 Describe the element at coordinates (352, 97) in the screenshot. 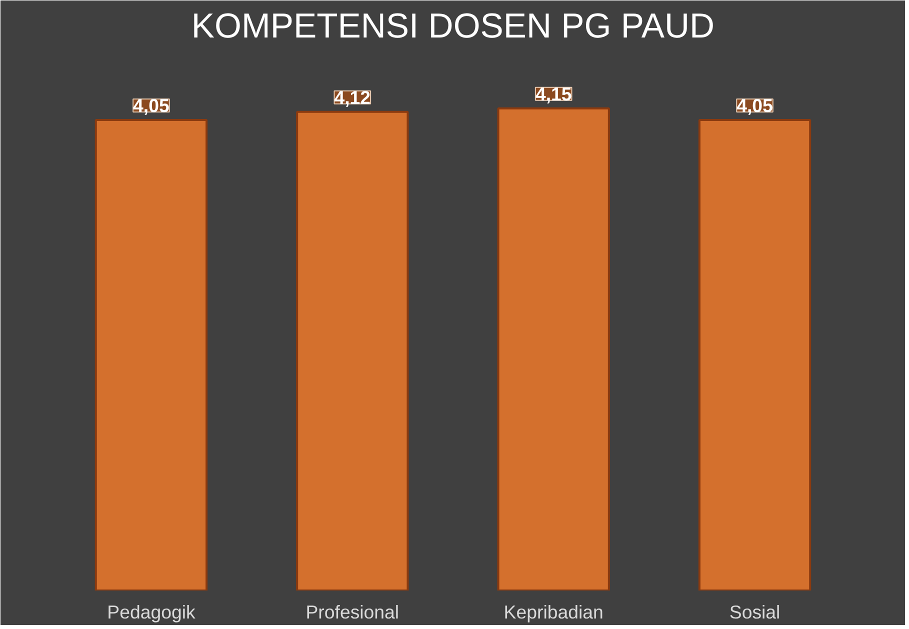

I see `data-label: 4,12` at that location.